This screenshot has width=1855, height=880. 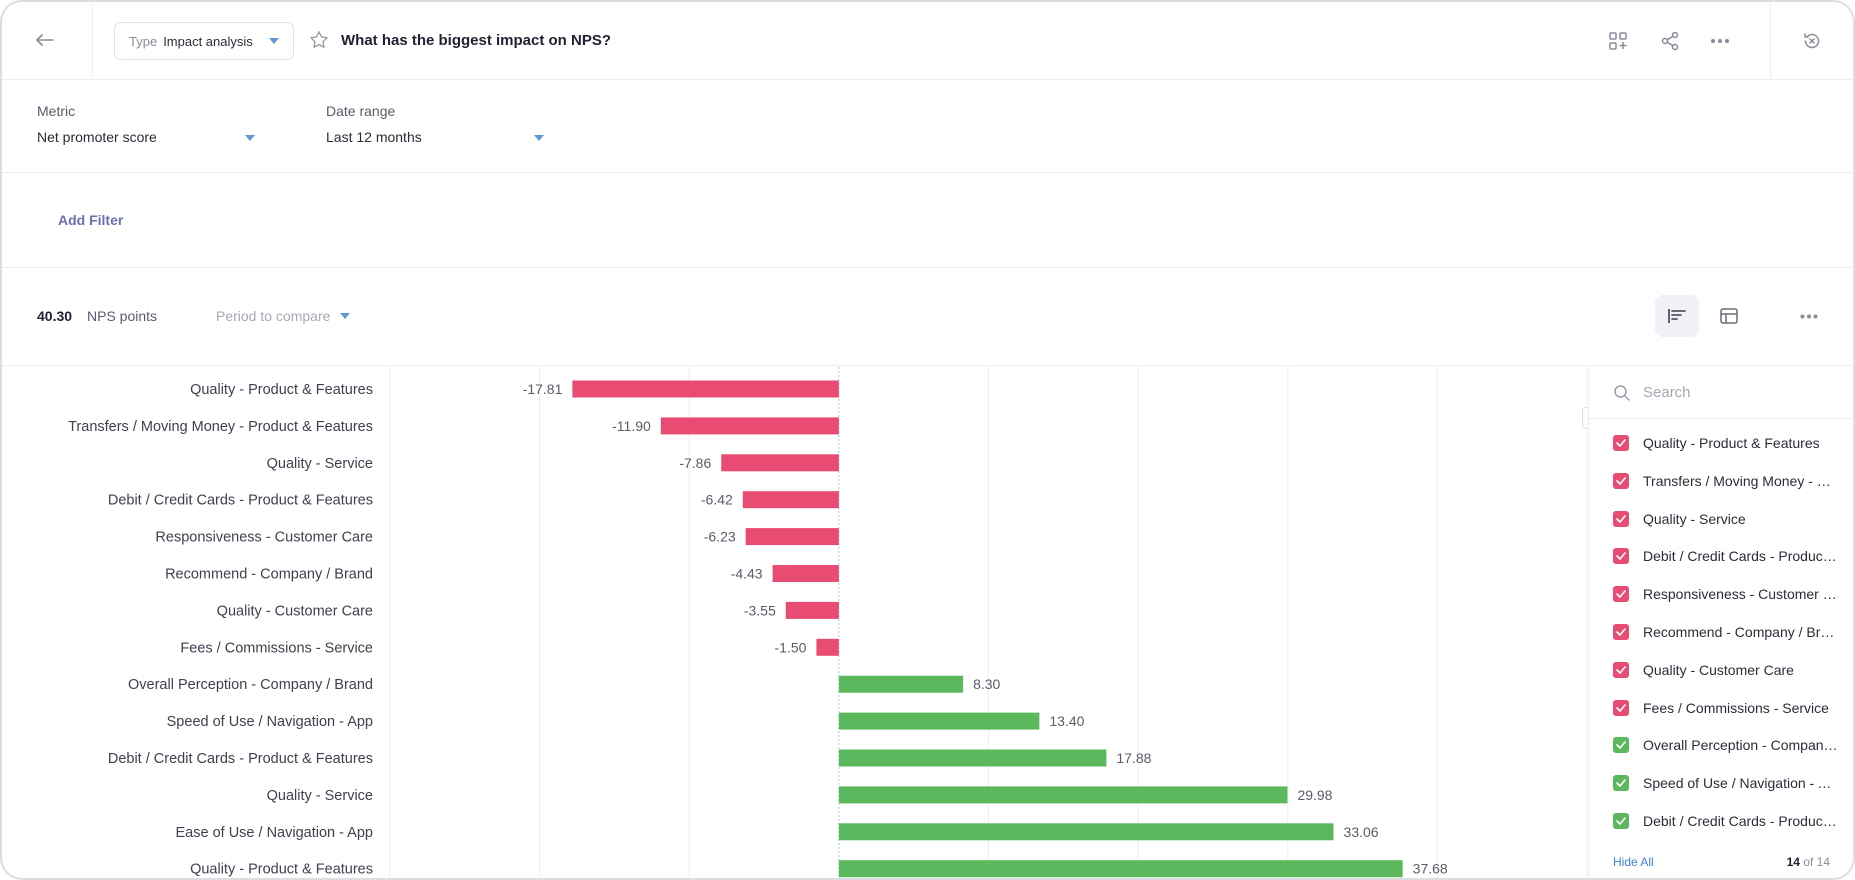 What do you see at coordinates (1725, 670) in the screenshot?
I see `legend-item: Quality - Customer Care` at bounding box center [1725, 670].